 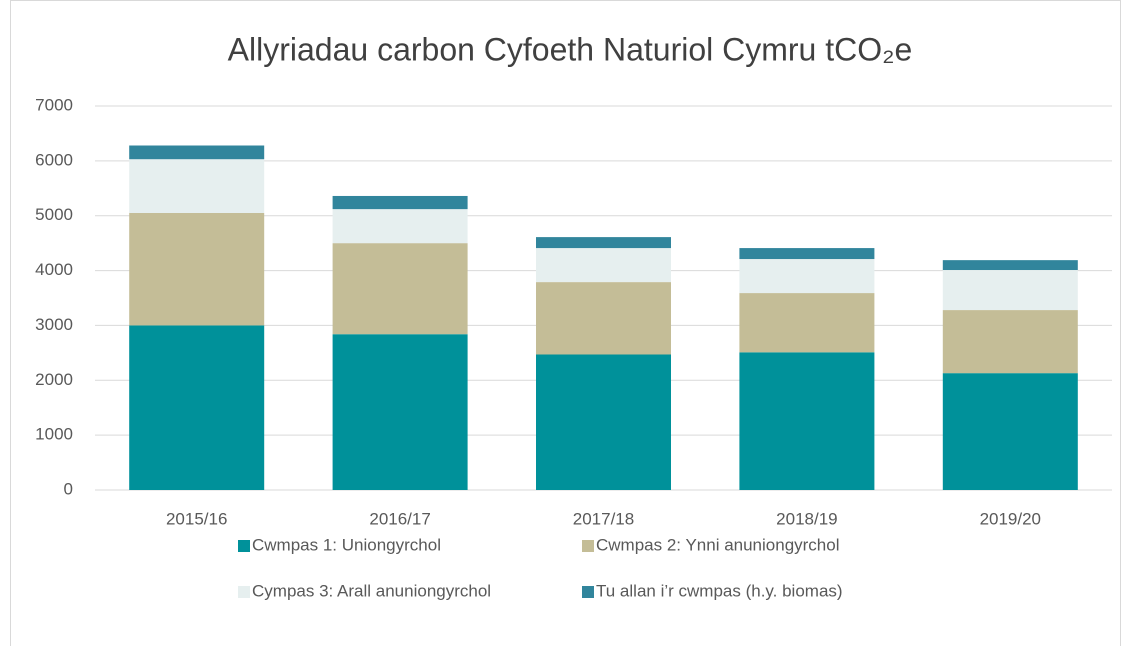 What do you see at coordinates (54, 324) in the screenshot?
I see `y-tick-label: 3000` at bounding box center [54, 324].